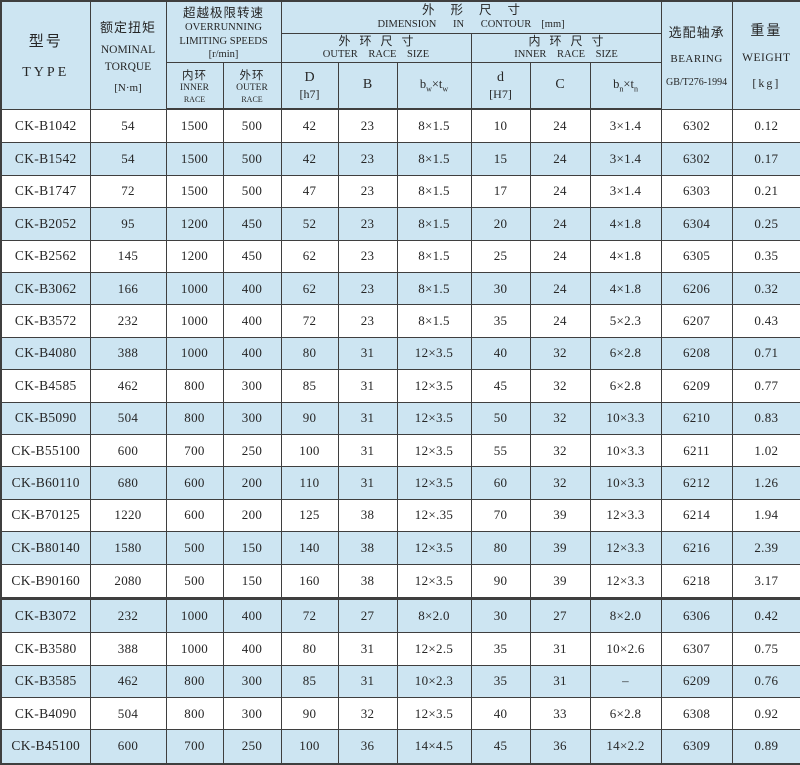  I want to click on outer-race-en2: RACE, so click(252, 99).